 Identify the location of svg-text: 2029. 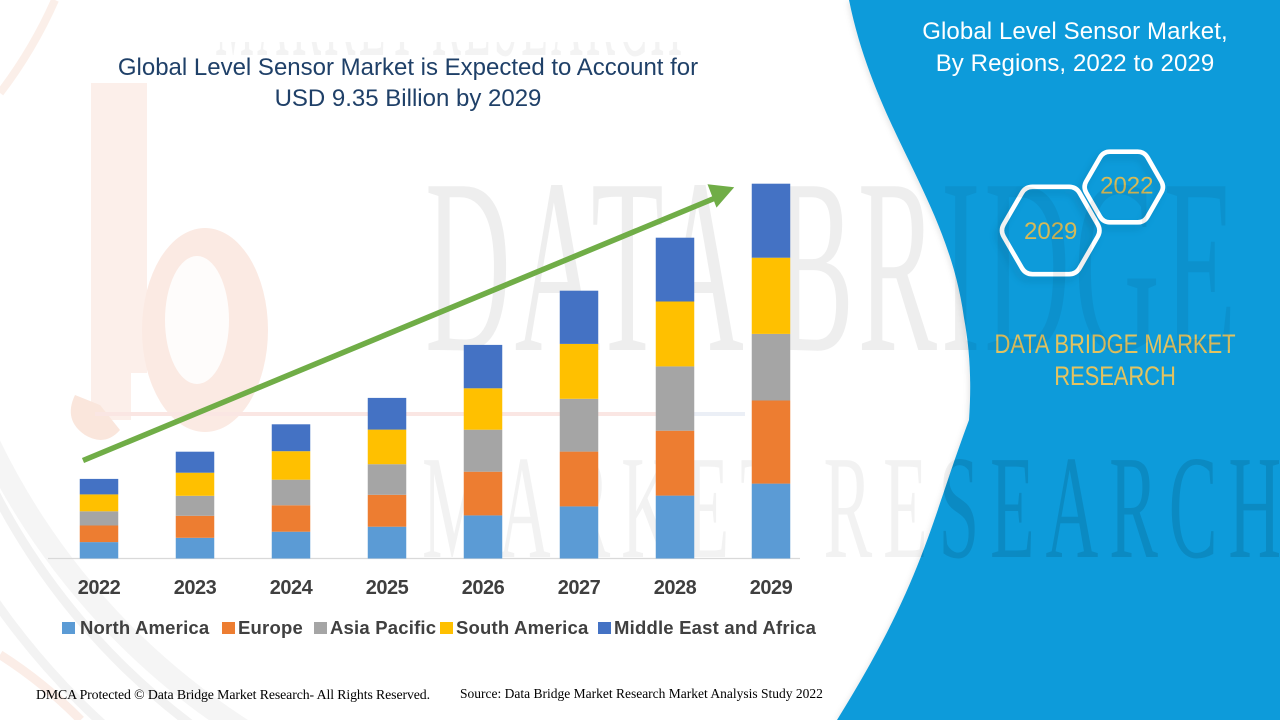
(1050, 231).